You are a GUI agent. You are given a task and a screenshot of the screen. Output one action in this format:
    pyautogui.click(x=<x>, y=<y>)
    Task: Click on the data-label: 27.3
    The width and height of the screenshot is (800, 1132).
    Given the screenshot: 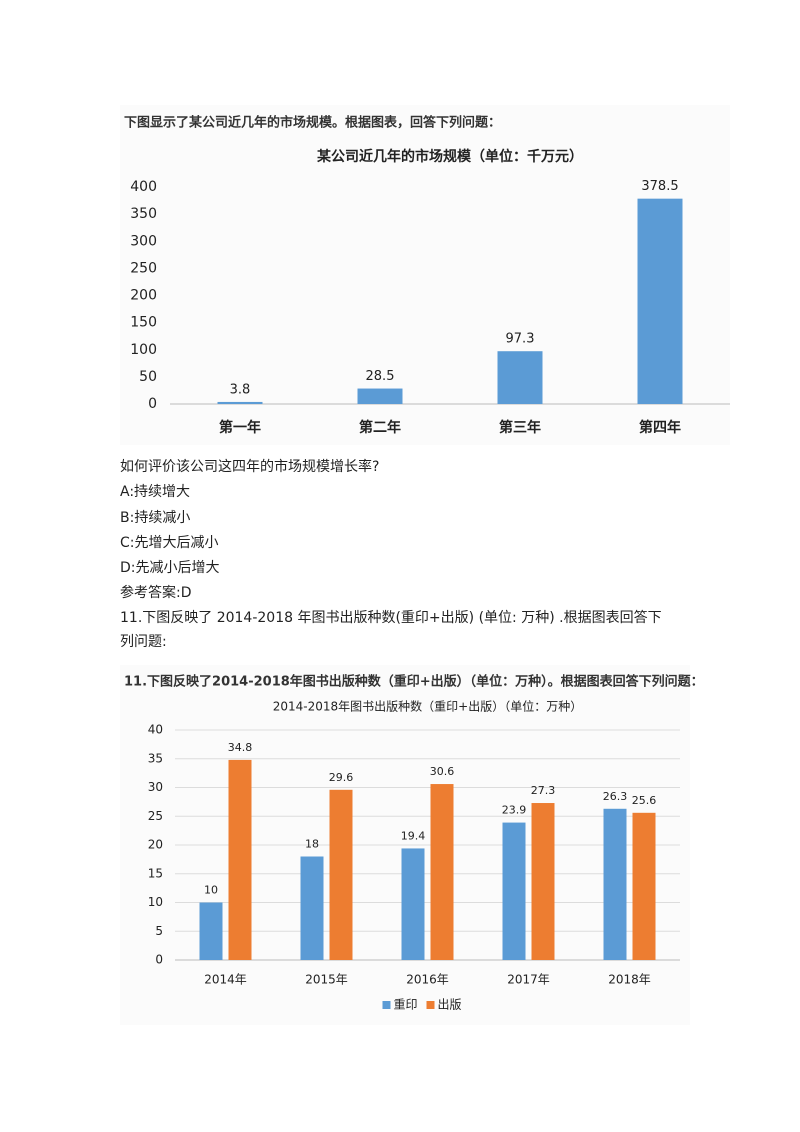 What is the action you would take?
    pyautogui.click(x=543, y=790)
    